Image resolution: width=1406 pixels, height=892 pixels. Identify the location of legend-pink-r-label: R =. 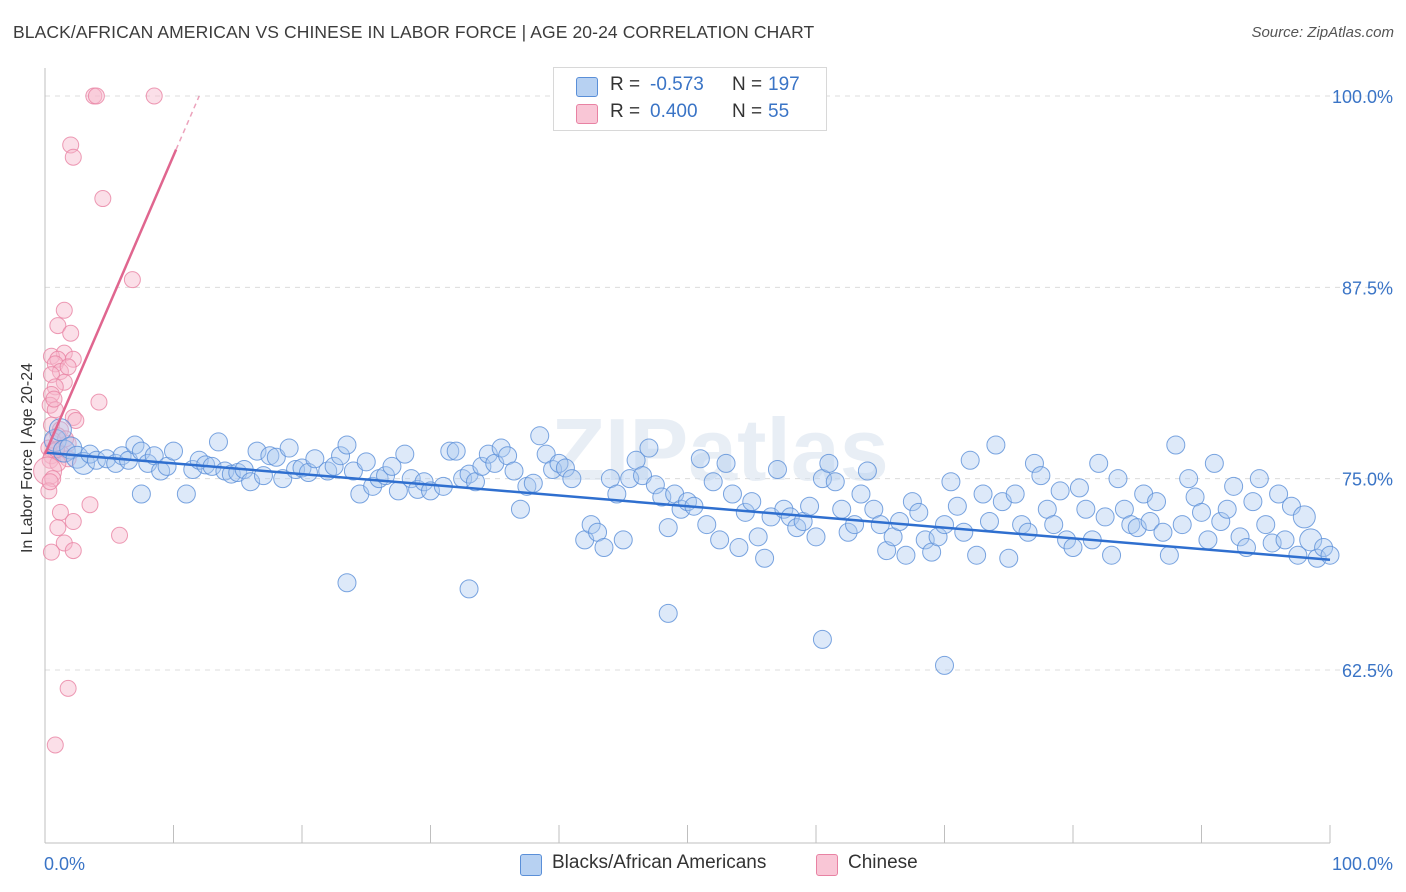
(625, 111).